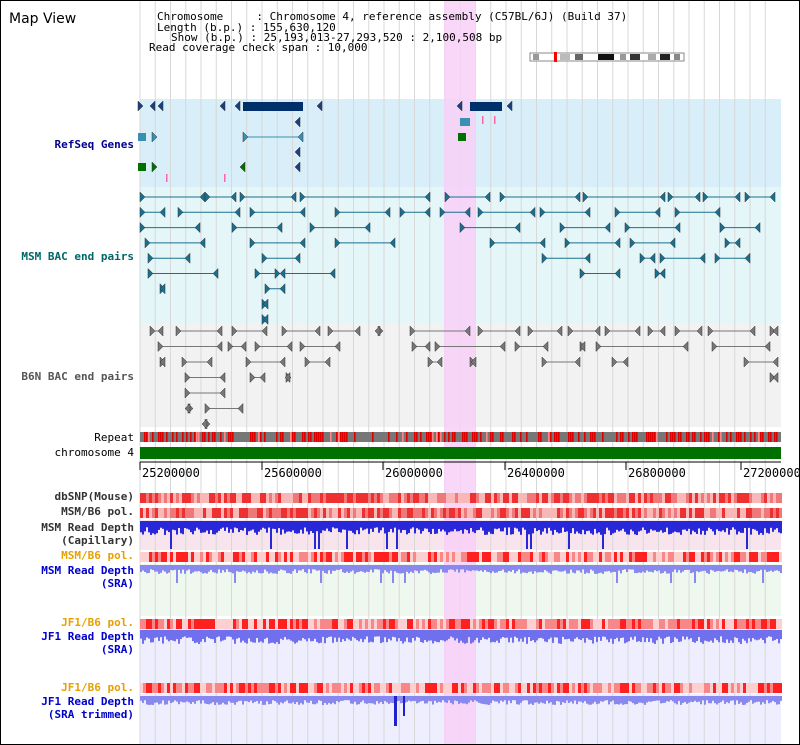 The width and height of the screenshot is (800, 745). Describe the element at coordinates (325, 141) in the screenshot. I see `refseq-gene-features` at that location.